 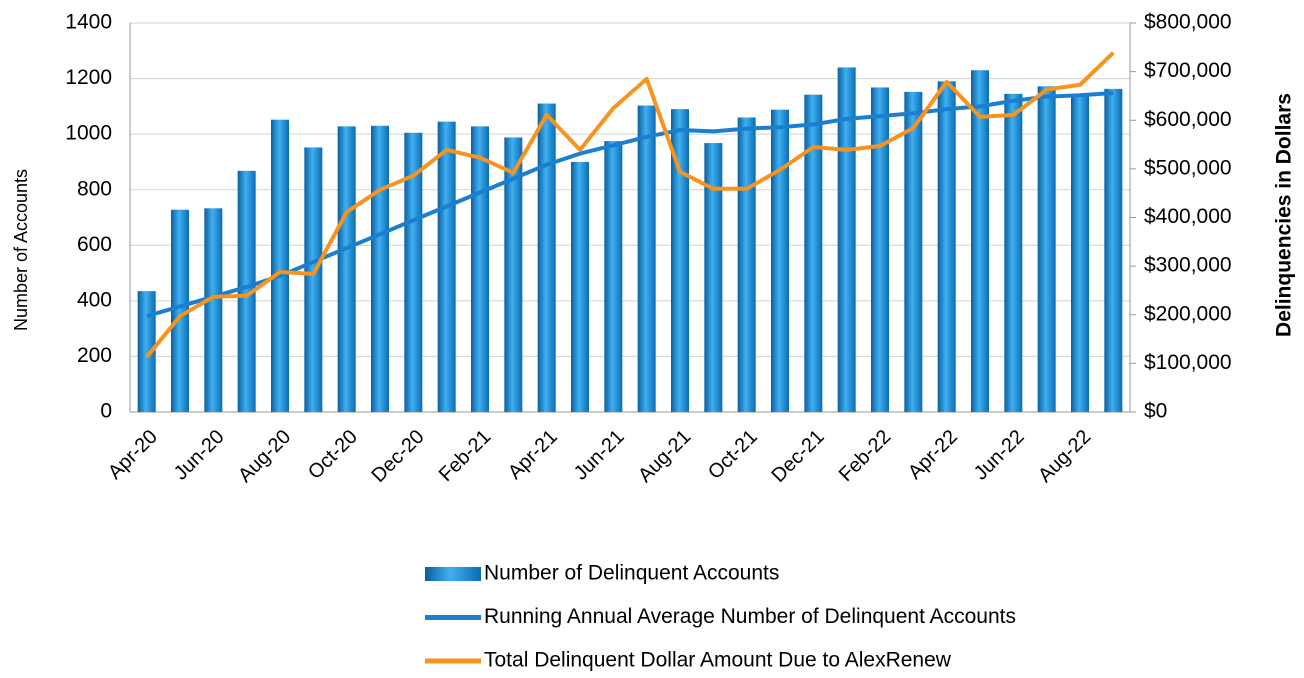 What do you see at coordinates (88, 77) in the screenshot?
I see `y-tick-label: 1200` at bounding box center [88, 77].